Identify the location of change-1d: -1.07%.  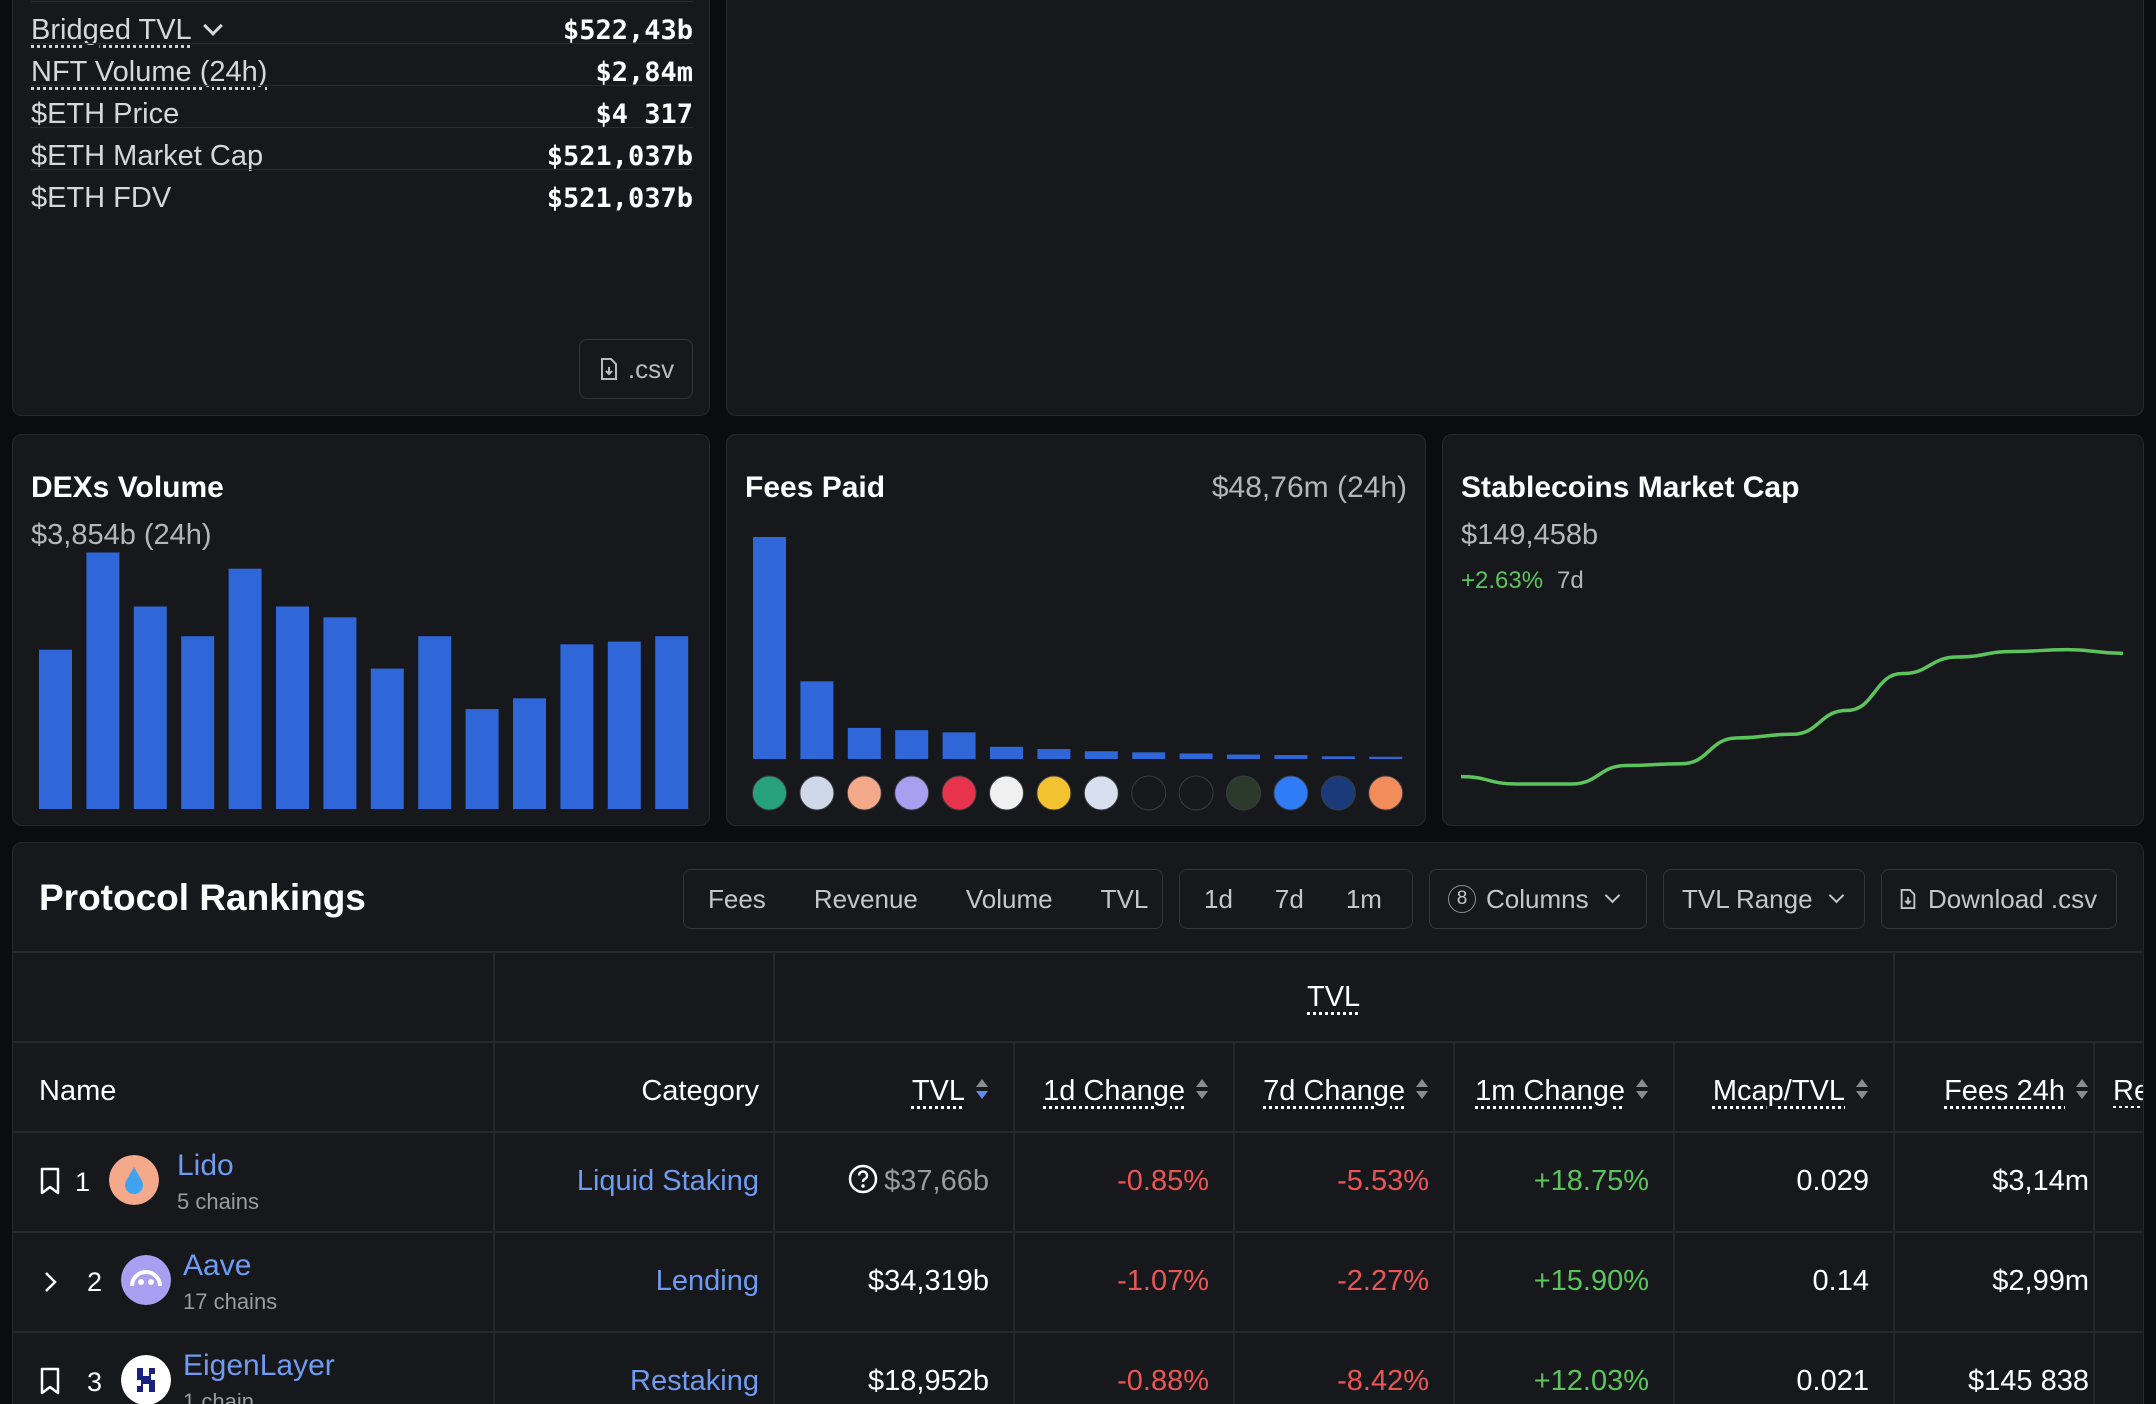
(1163, 1281).